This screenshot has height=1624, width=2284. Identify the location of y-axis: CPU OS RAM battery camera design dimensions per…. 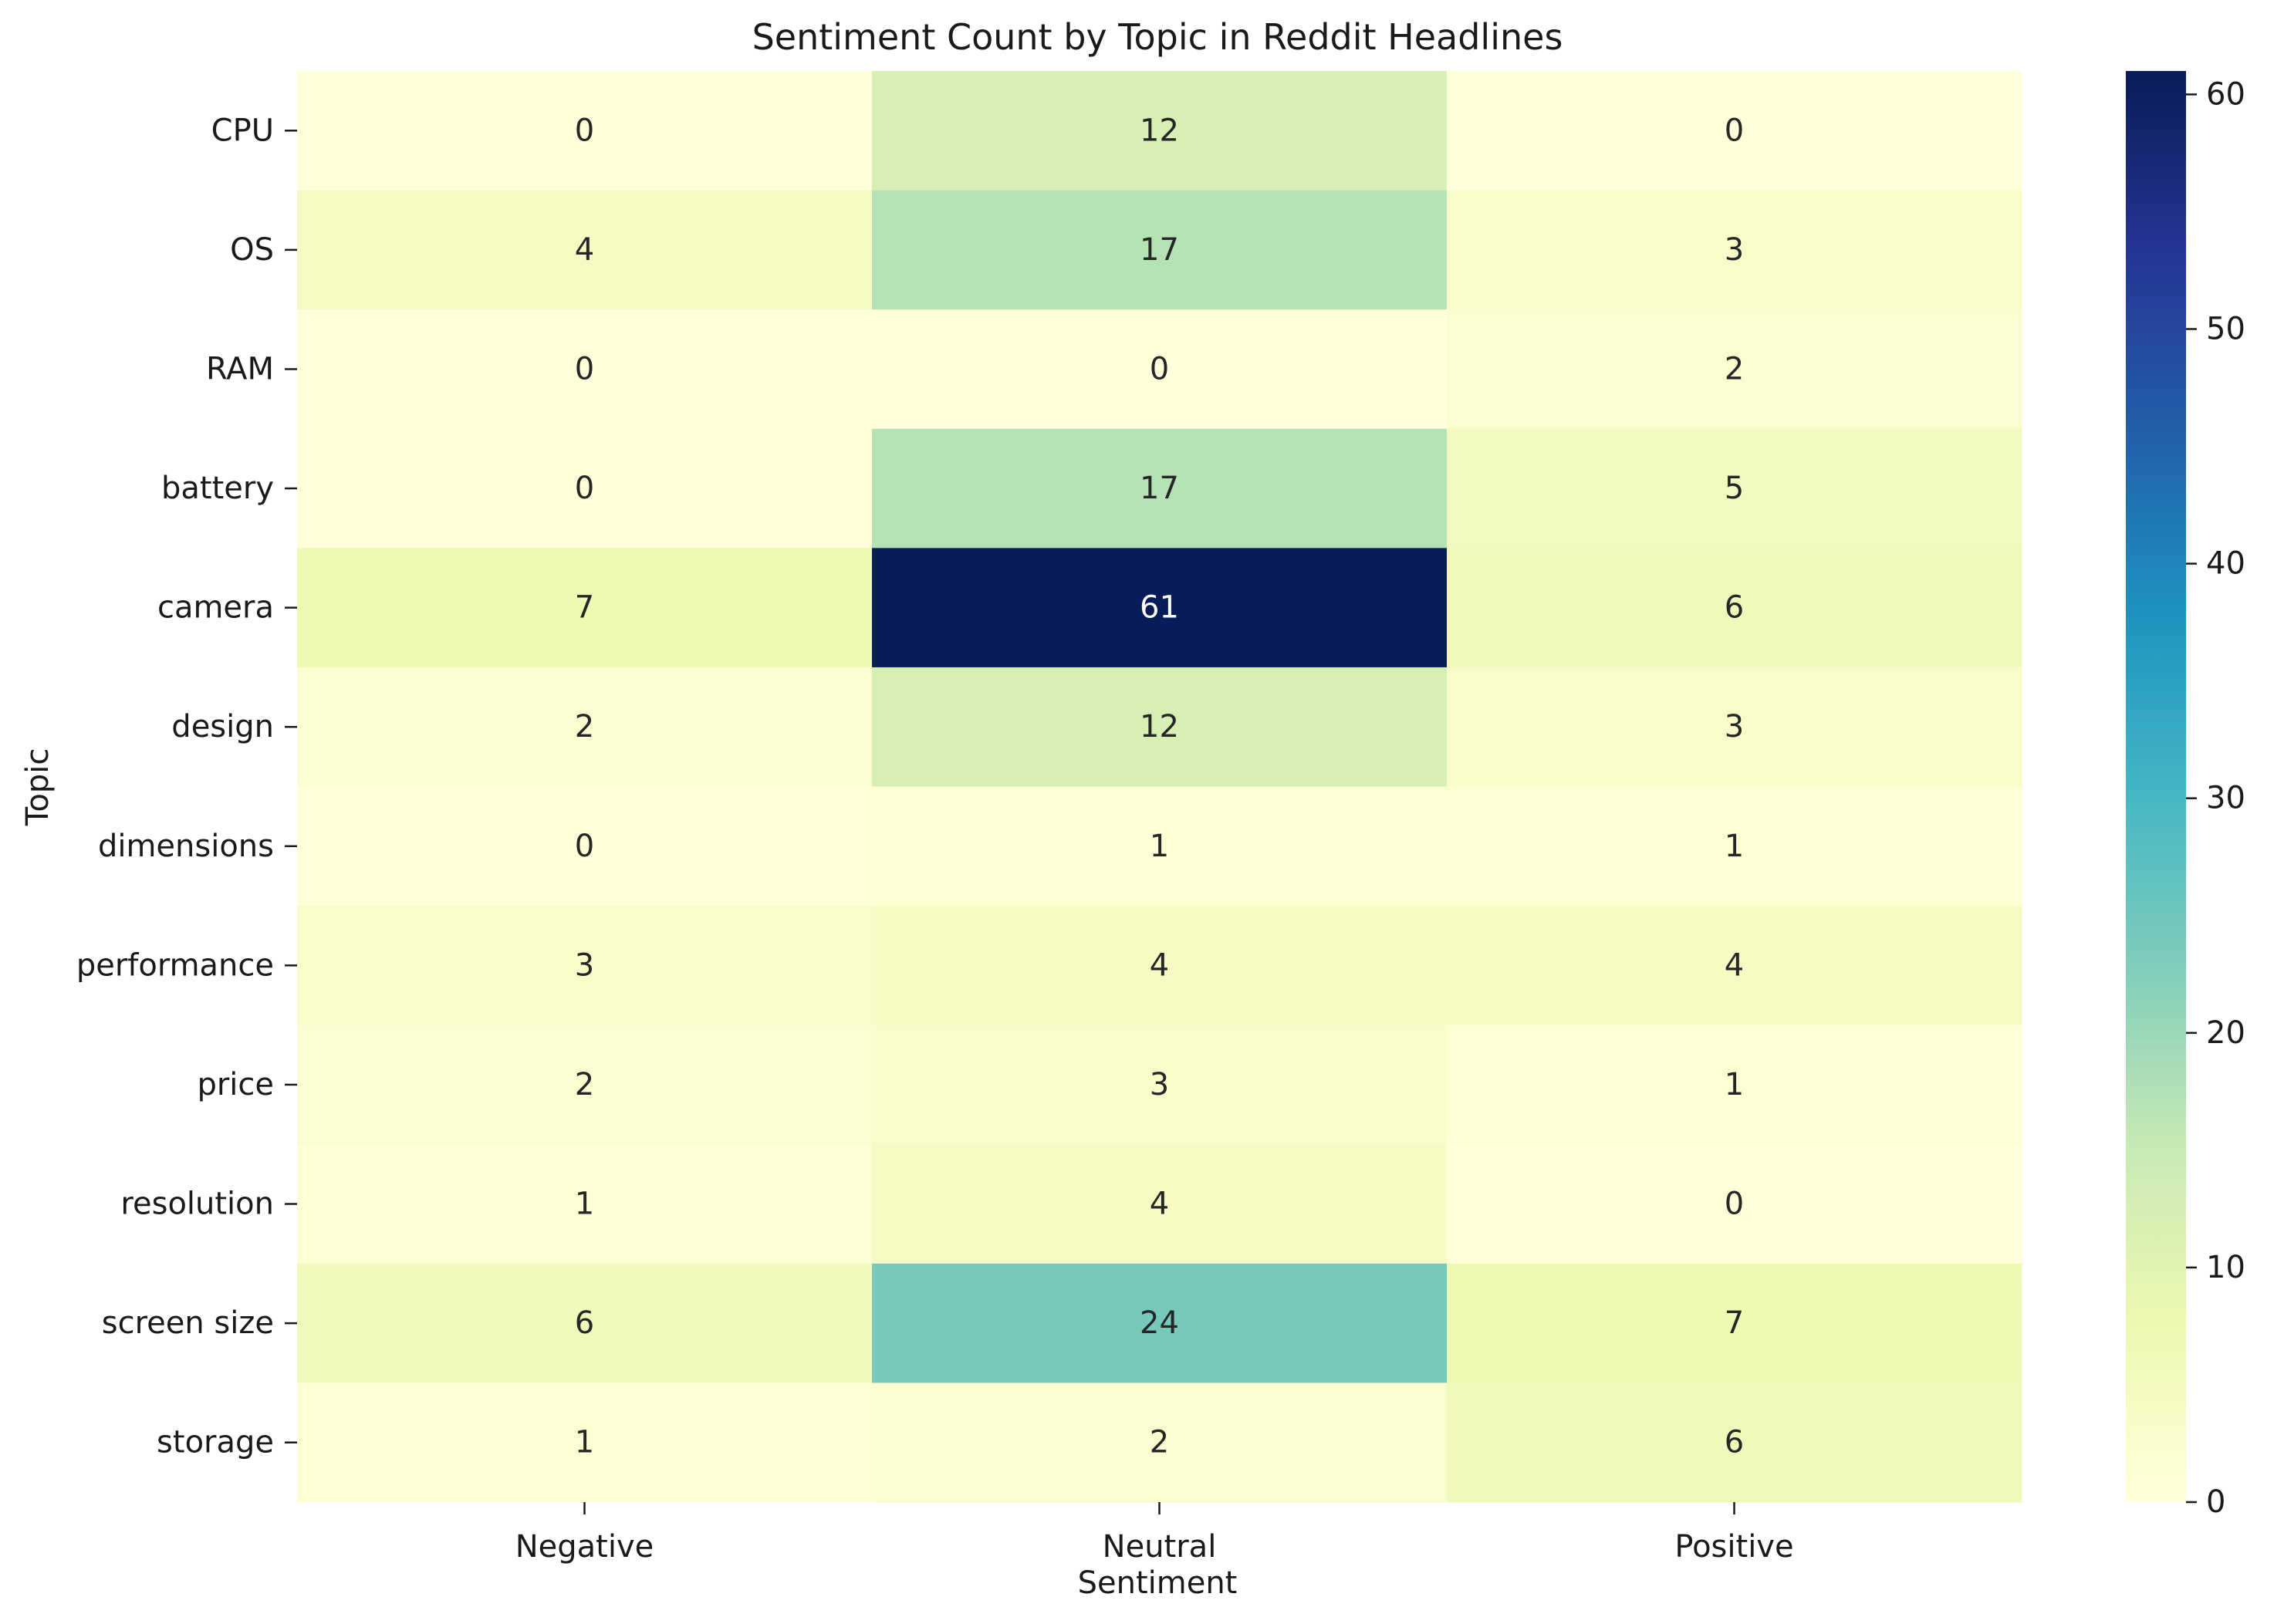
(186, 786).